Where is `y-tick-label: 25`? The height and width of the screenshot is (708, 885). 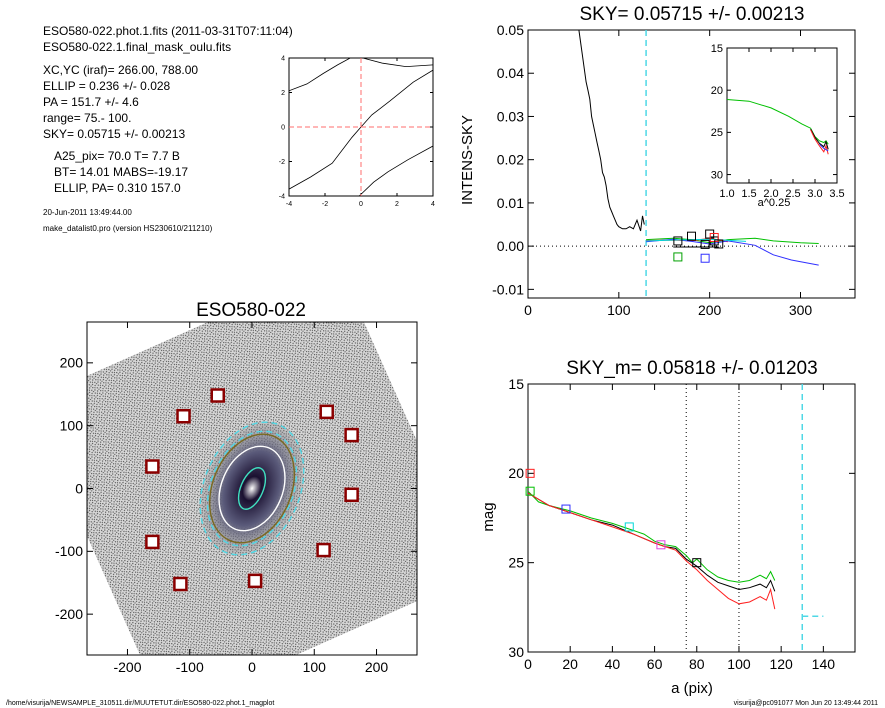
y-tick-label: 25 is located at coordinates (717, 133).